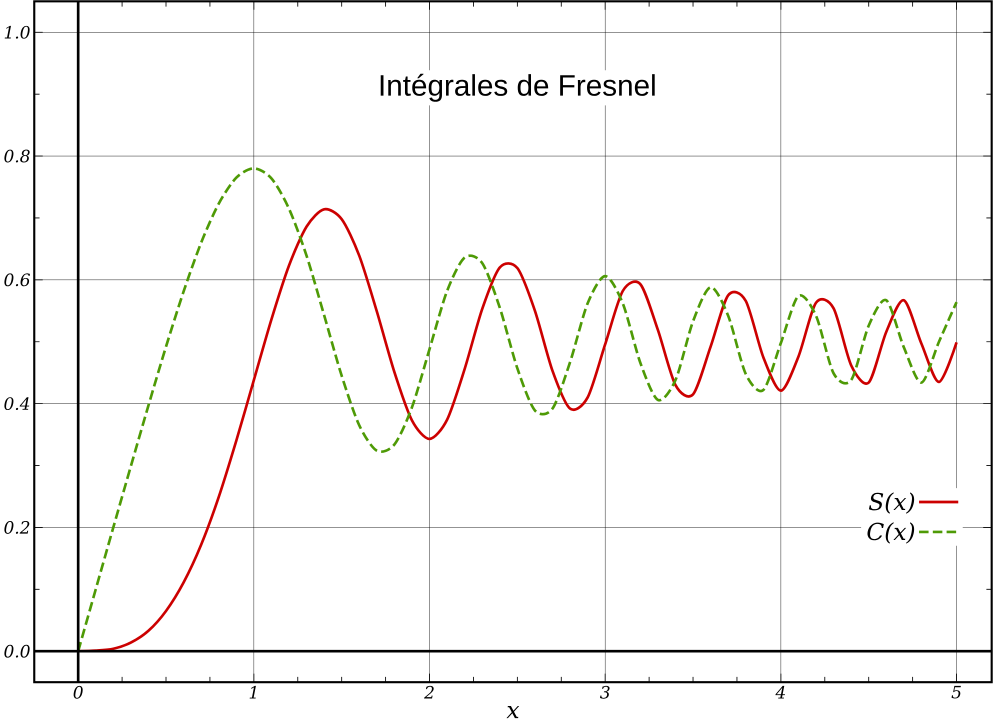 The image size is (993, 722). I want to click on x-tick-label: 4, so click(780, 692).